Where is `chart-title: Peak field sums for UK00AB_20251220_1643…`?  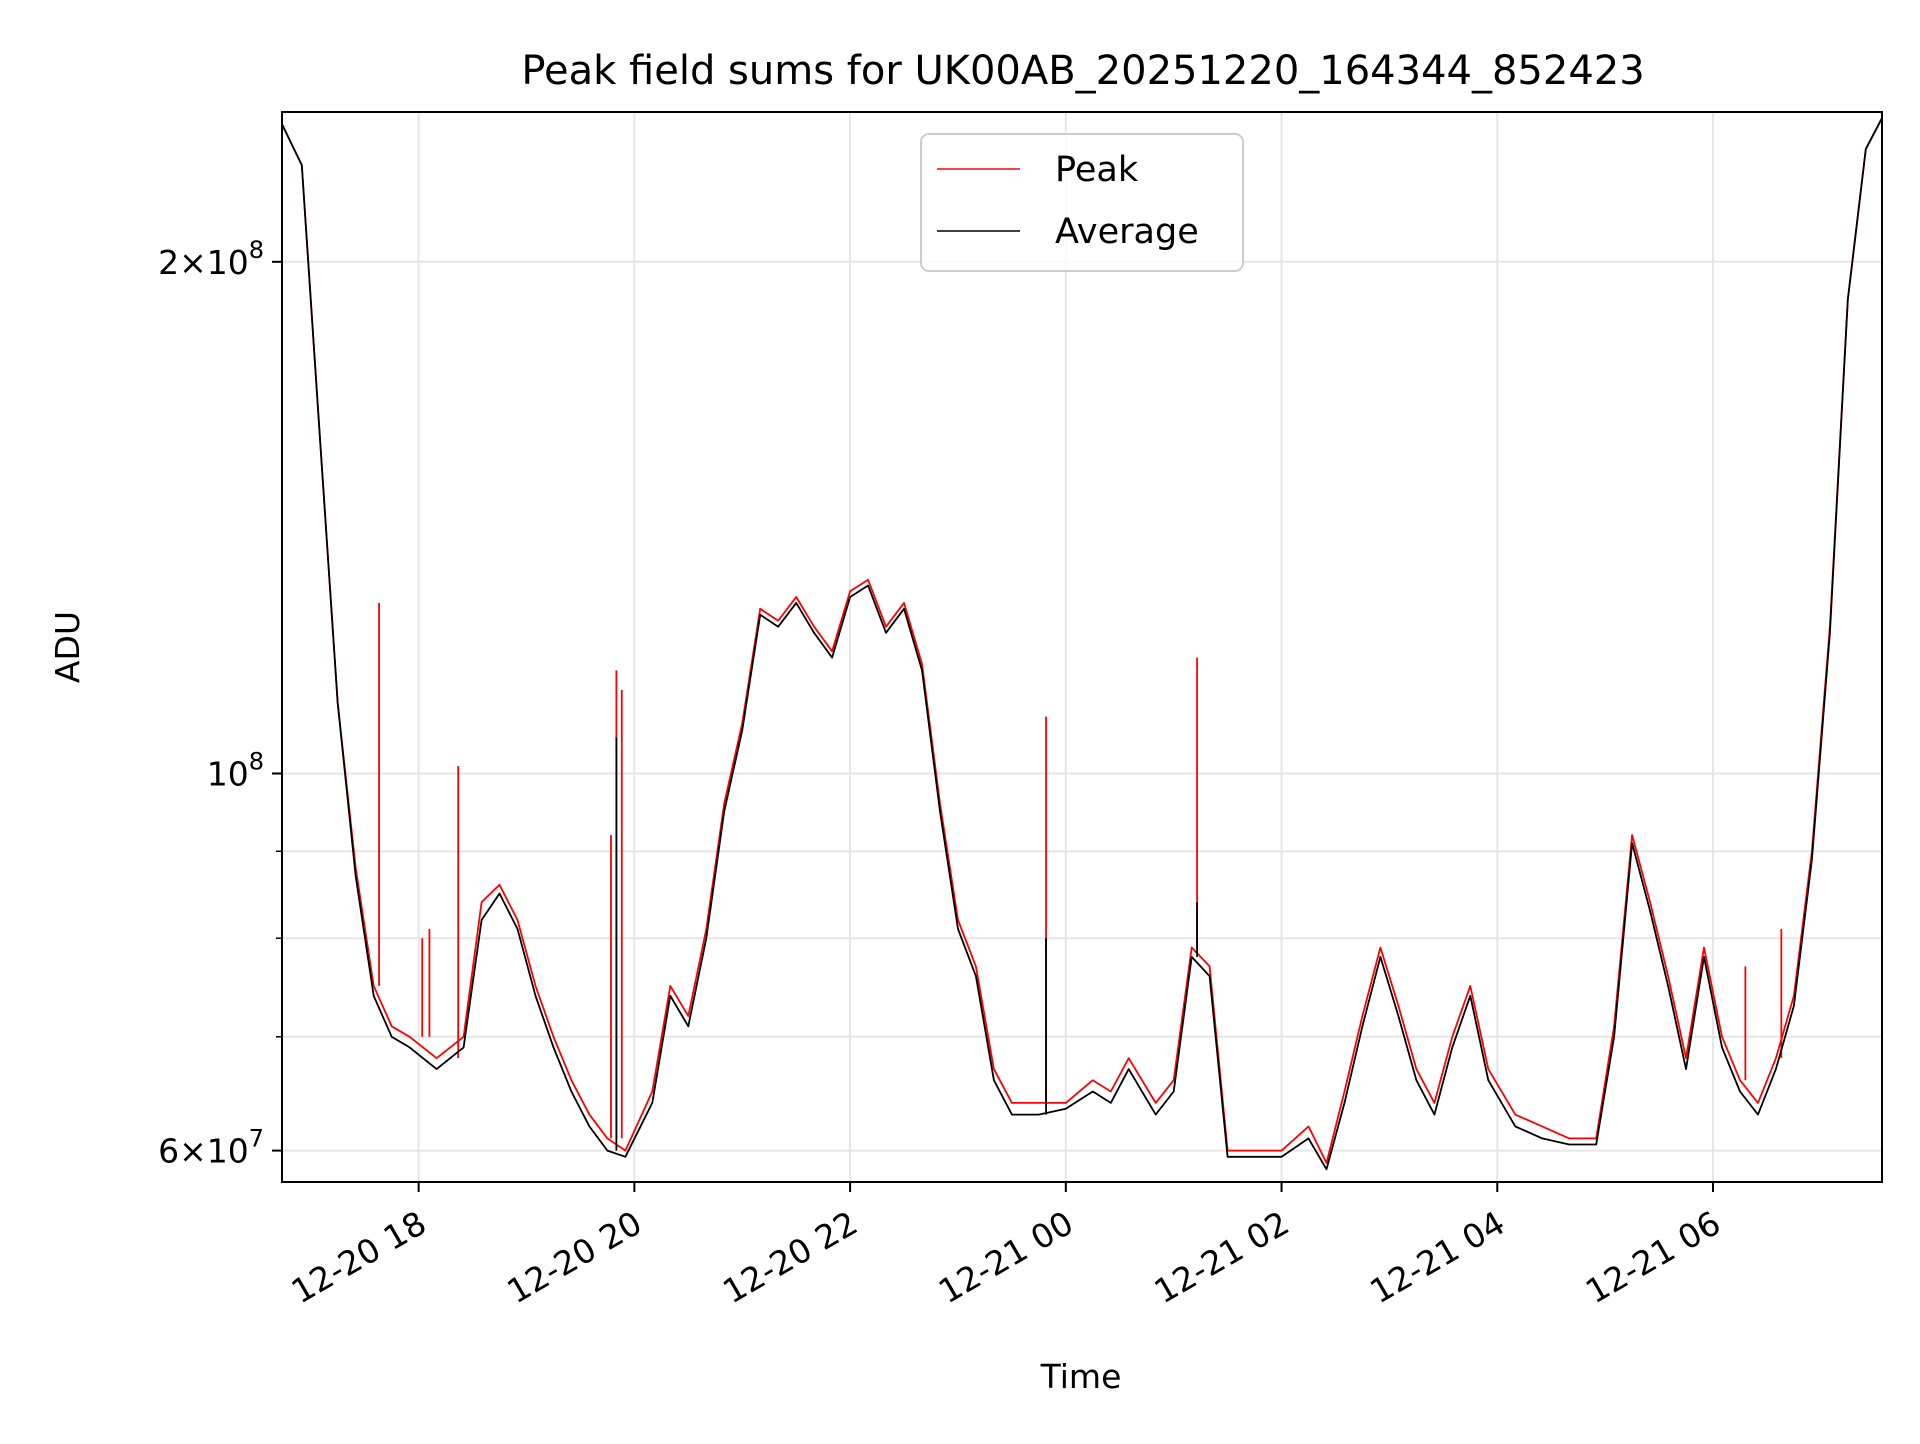
chart-title: Peak field sums for UK00AB_20251220_1643… is located at coordinates (1082, 71).